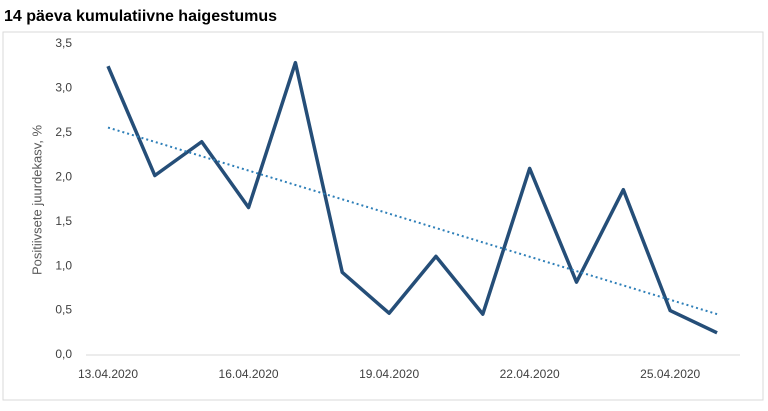 This screenshot has width=768, height=411. I want to click on y-axis-label: Positiivsete juurdekasv, %, so click(36, 200).